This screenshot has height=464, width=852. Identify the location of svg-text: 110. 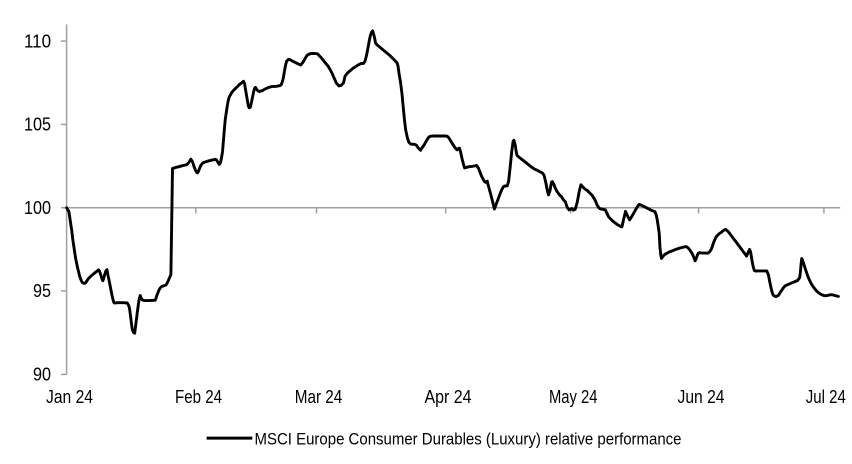
(37, 41).